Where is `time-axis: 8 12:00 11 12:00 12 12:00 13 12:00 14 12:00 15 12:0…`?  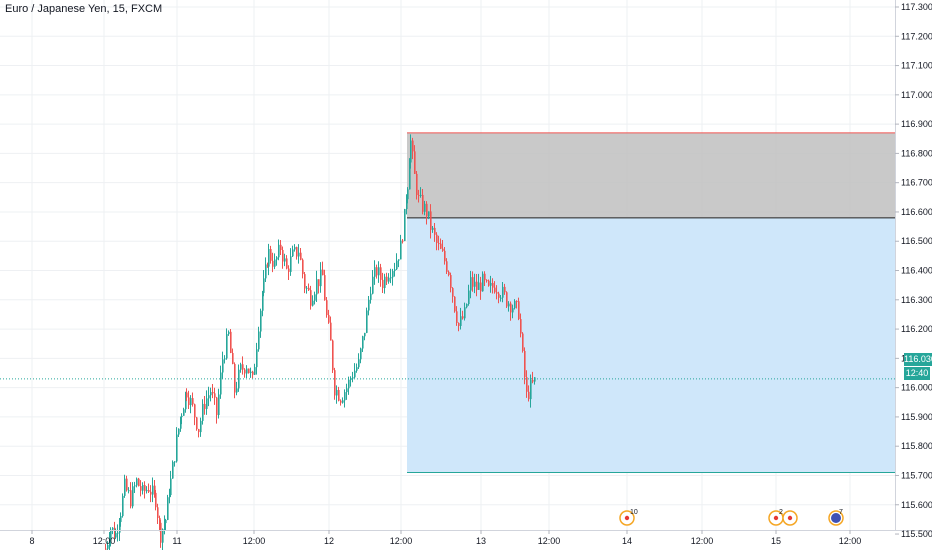 time-axis: 8 12:00 11 12:00 12 12:00 13 12:00 14 12:00 15 12:0… is located at coordinates (445, 538).